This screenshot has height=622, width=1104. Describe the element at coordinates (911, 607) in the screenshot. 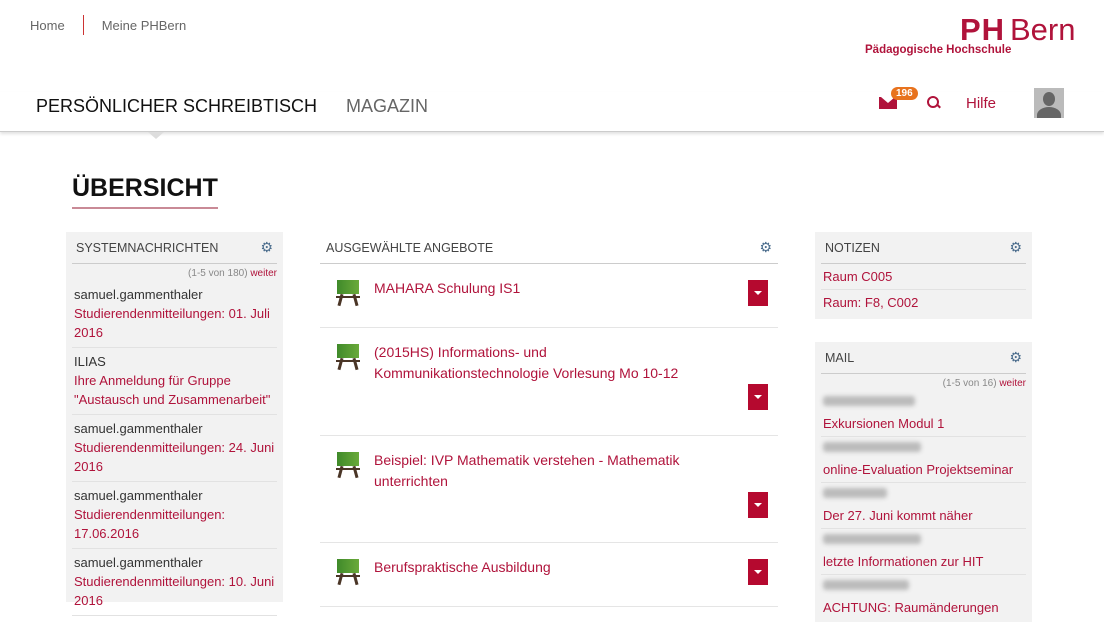

I see `subject: ACHTUNG: Raumänderungen` at that location.